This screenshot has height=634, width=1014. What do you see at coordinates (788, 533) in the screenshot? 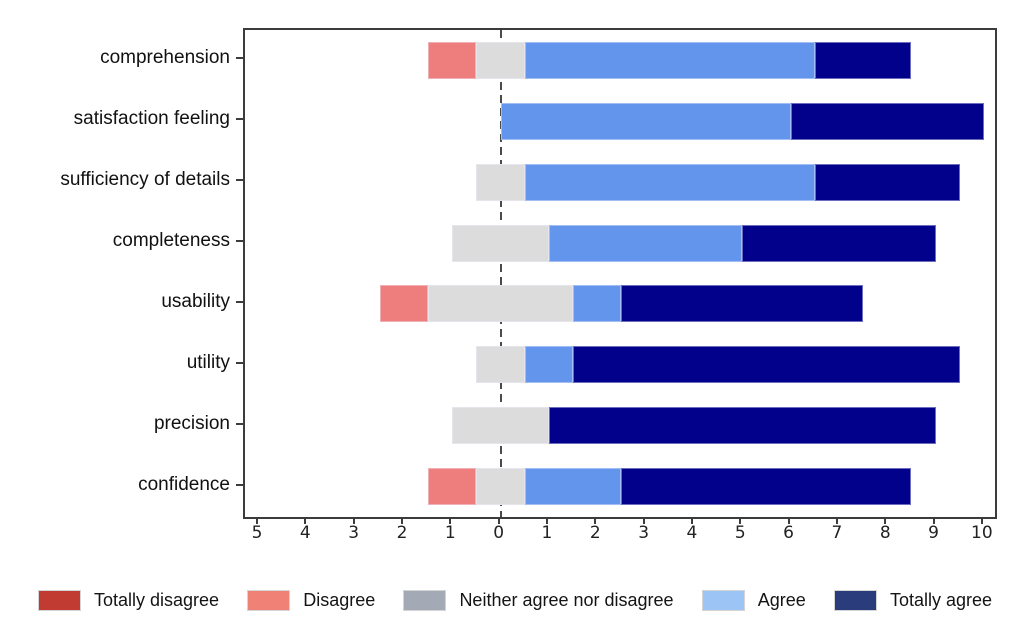
I see `x-tick-label: 6` at bounding box center [788, 533].